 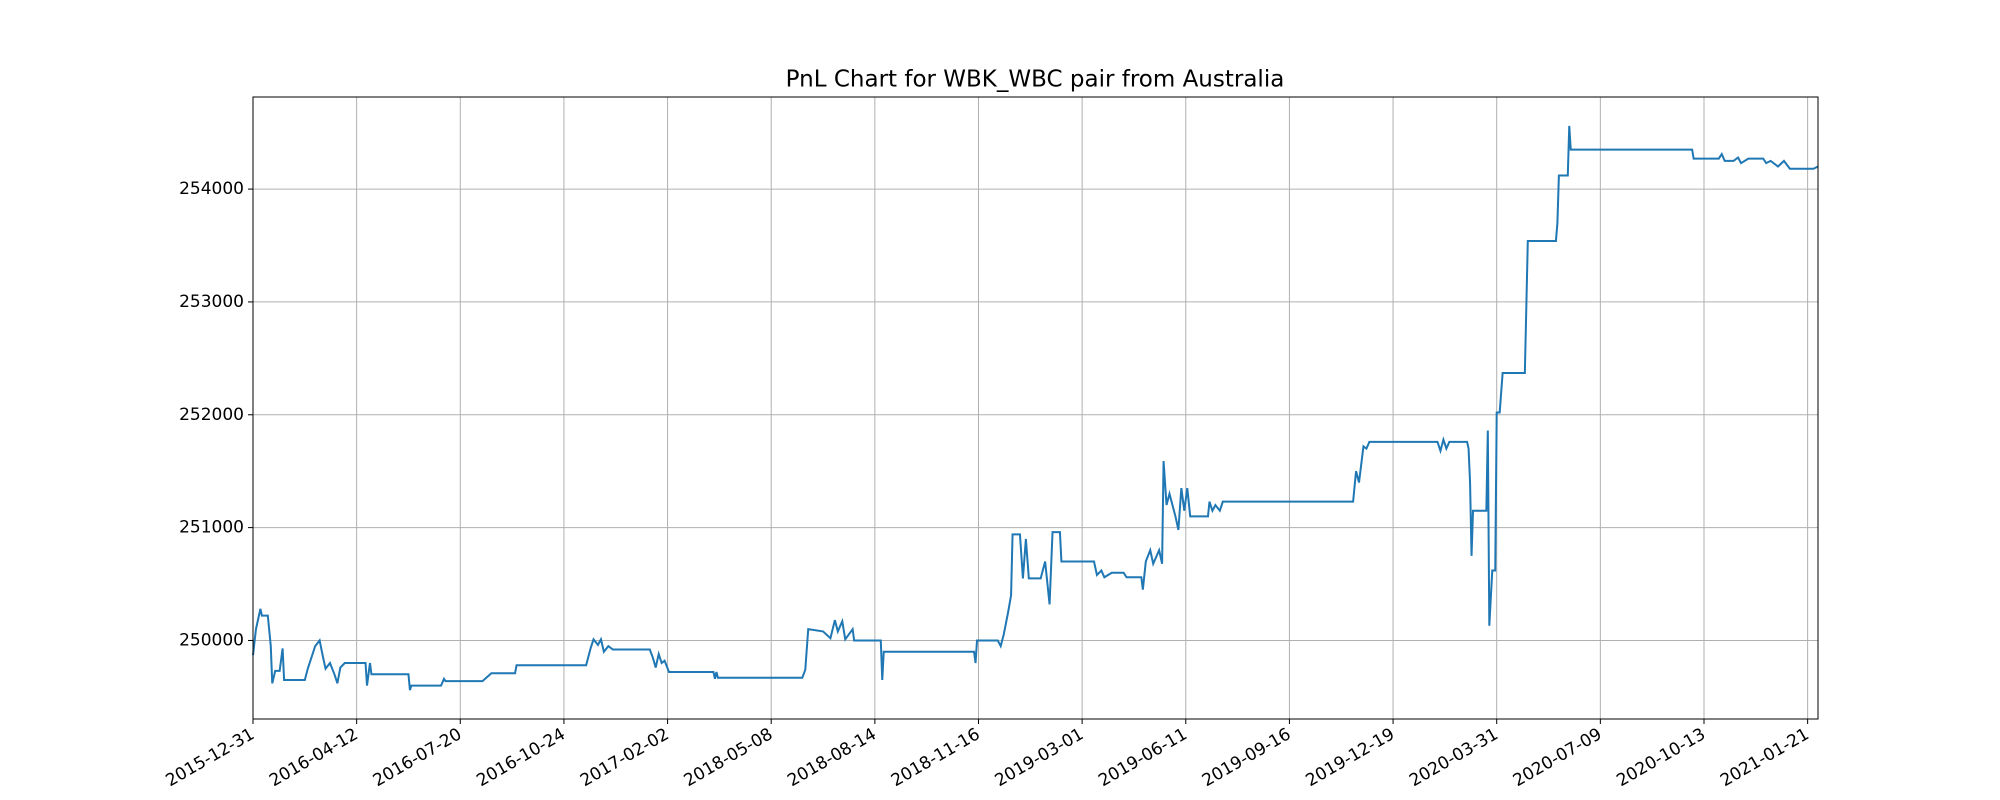 What do you see at coordinates (625, 757) in the screenshot?
I see `x-tick-label: 2017-02-02` at bounding box center [625, 757].